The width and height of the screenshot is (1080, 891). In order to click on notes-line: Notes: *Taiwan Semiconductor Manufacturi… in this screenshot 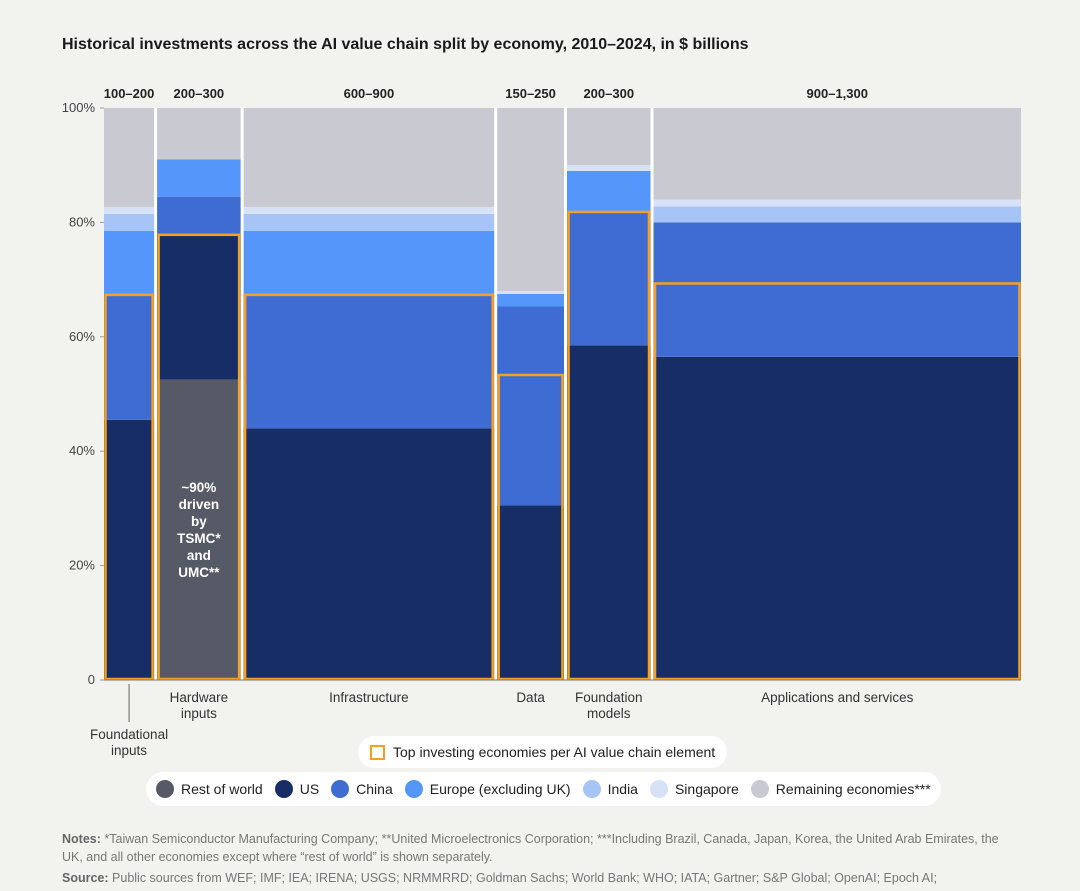, I will do `click(542, 848)`.